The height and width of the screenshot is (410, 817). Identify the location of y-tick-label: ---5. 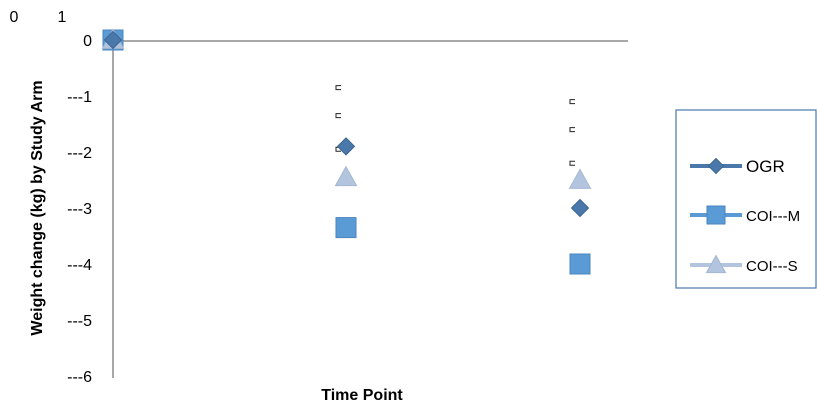
(79, 321).